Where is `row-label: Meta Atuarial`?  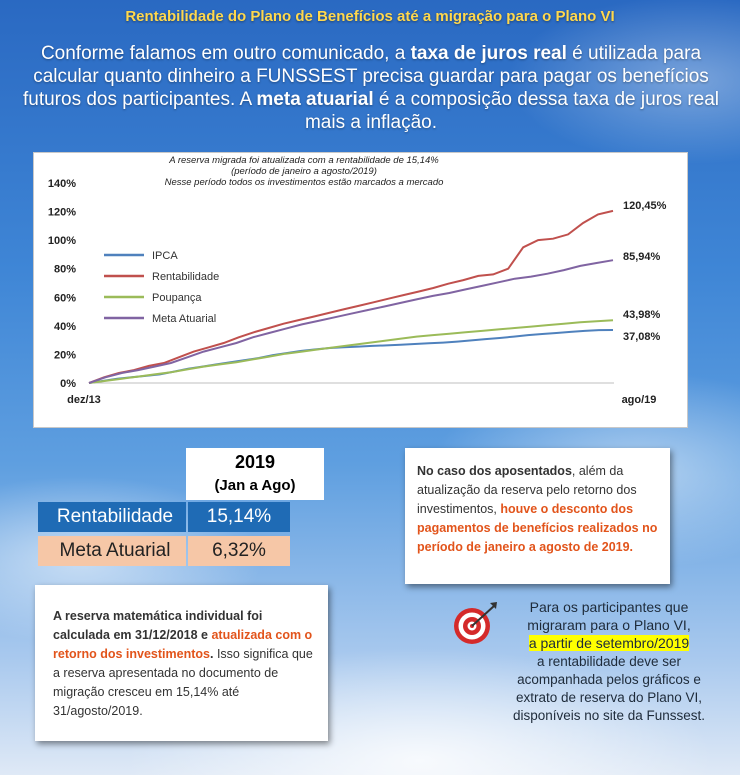
row-label: Meta Atuarial is located at coordinates (112, 551).